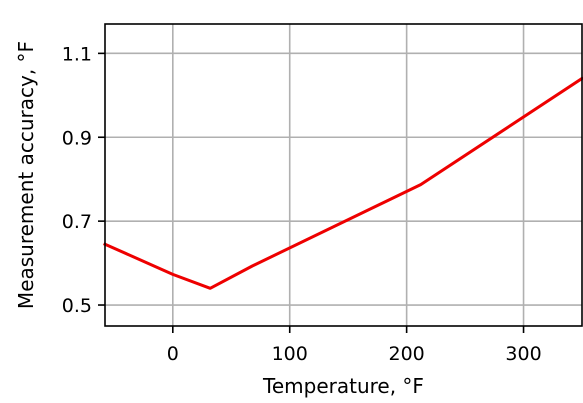 The width and height of the screenshot is (583, 403). What do you see at coordinates (77, 306) in the screenshot?
I see `y-tick-label: 0.5` at bounding box center [77, 306].